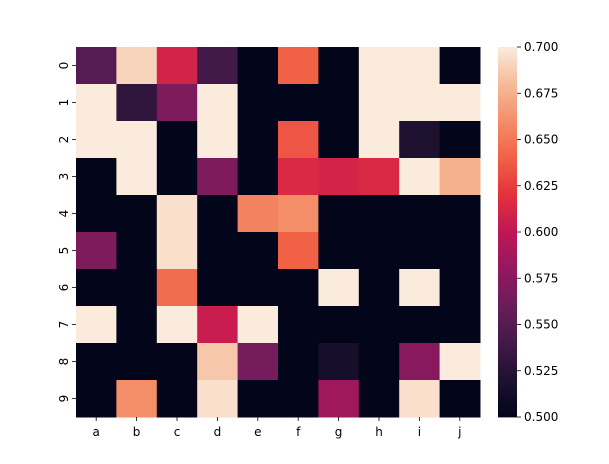 The height and width of the screenshot is (464, 609). Describe the element at coordinates (420, 103) in the screenshot. I see `heatmap-cell-1-i` at that location.